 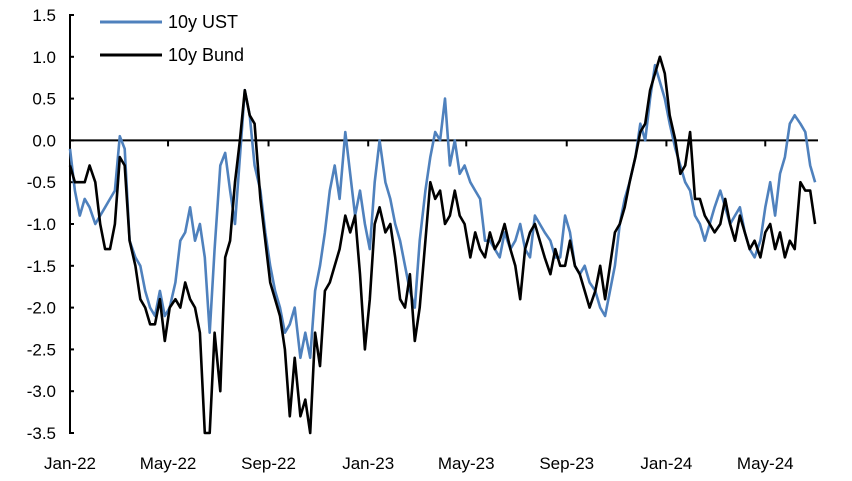 I want to click on x-tick-label: Sep-22, so click(x=268, y=463).